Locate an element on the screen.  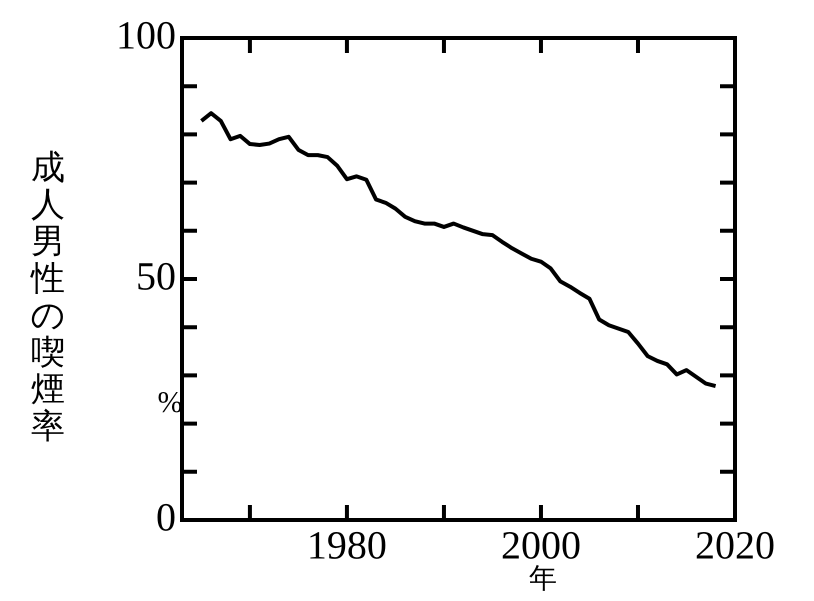
x-tick-label: 2020 is located at coordinates (735, 545).